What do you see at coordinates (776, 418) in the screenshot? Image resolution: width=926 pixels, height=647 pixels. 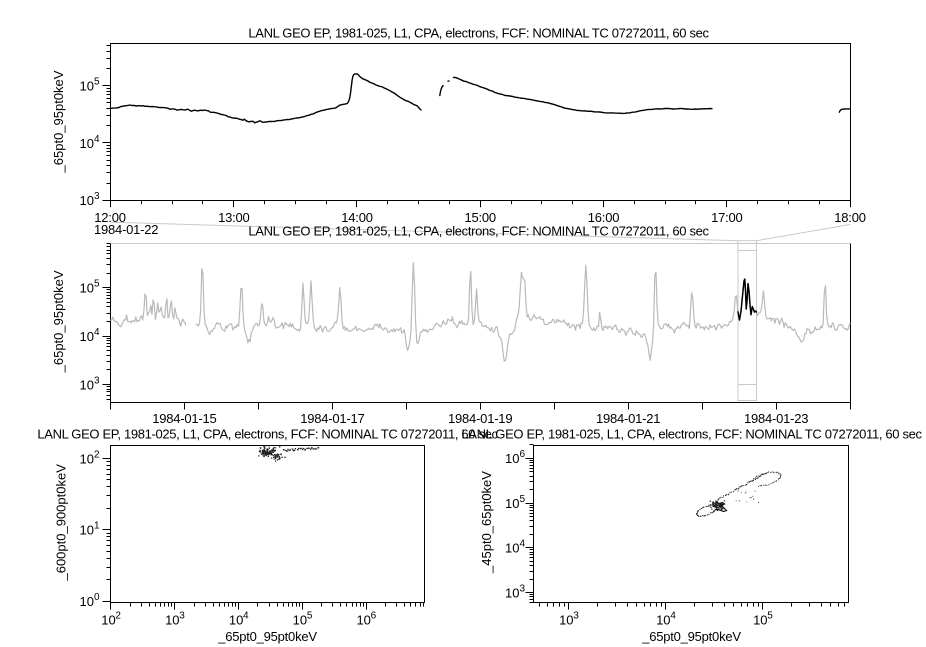 I see `svg-text: 1984-01-23` at bounding box center [776, 418].